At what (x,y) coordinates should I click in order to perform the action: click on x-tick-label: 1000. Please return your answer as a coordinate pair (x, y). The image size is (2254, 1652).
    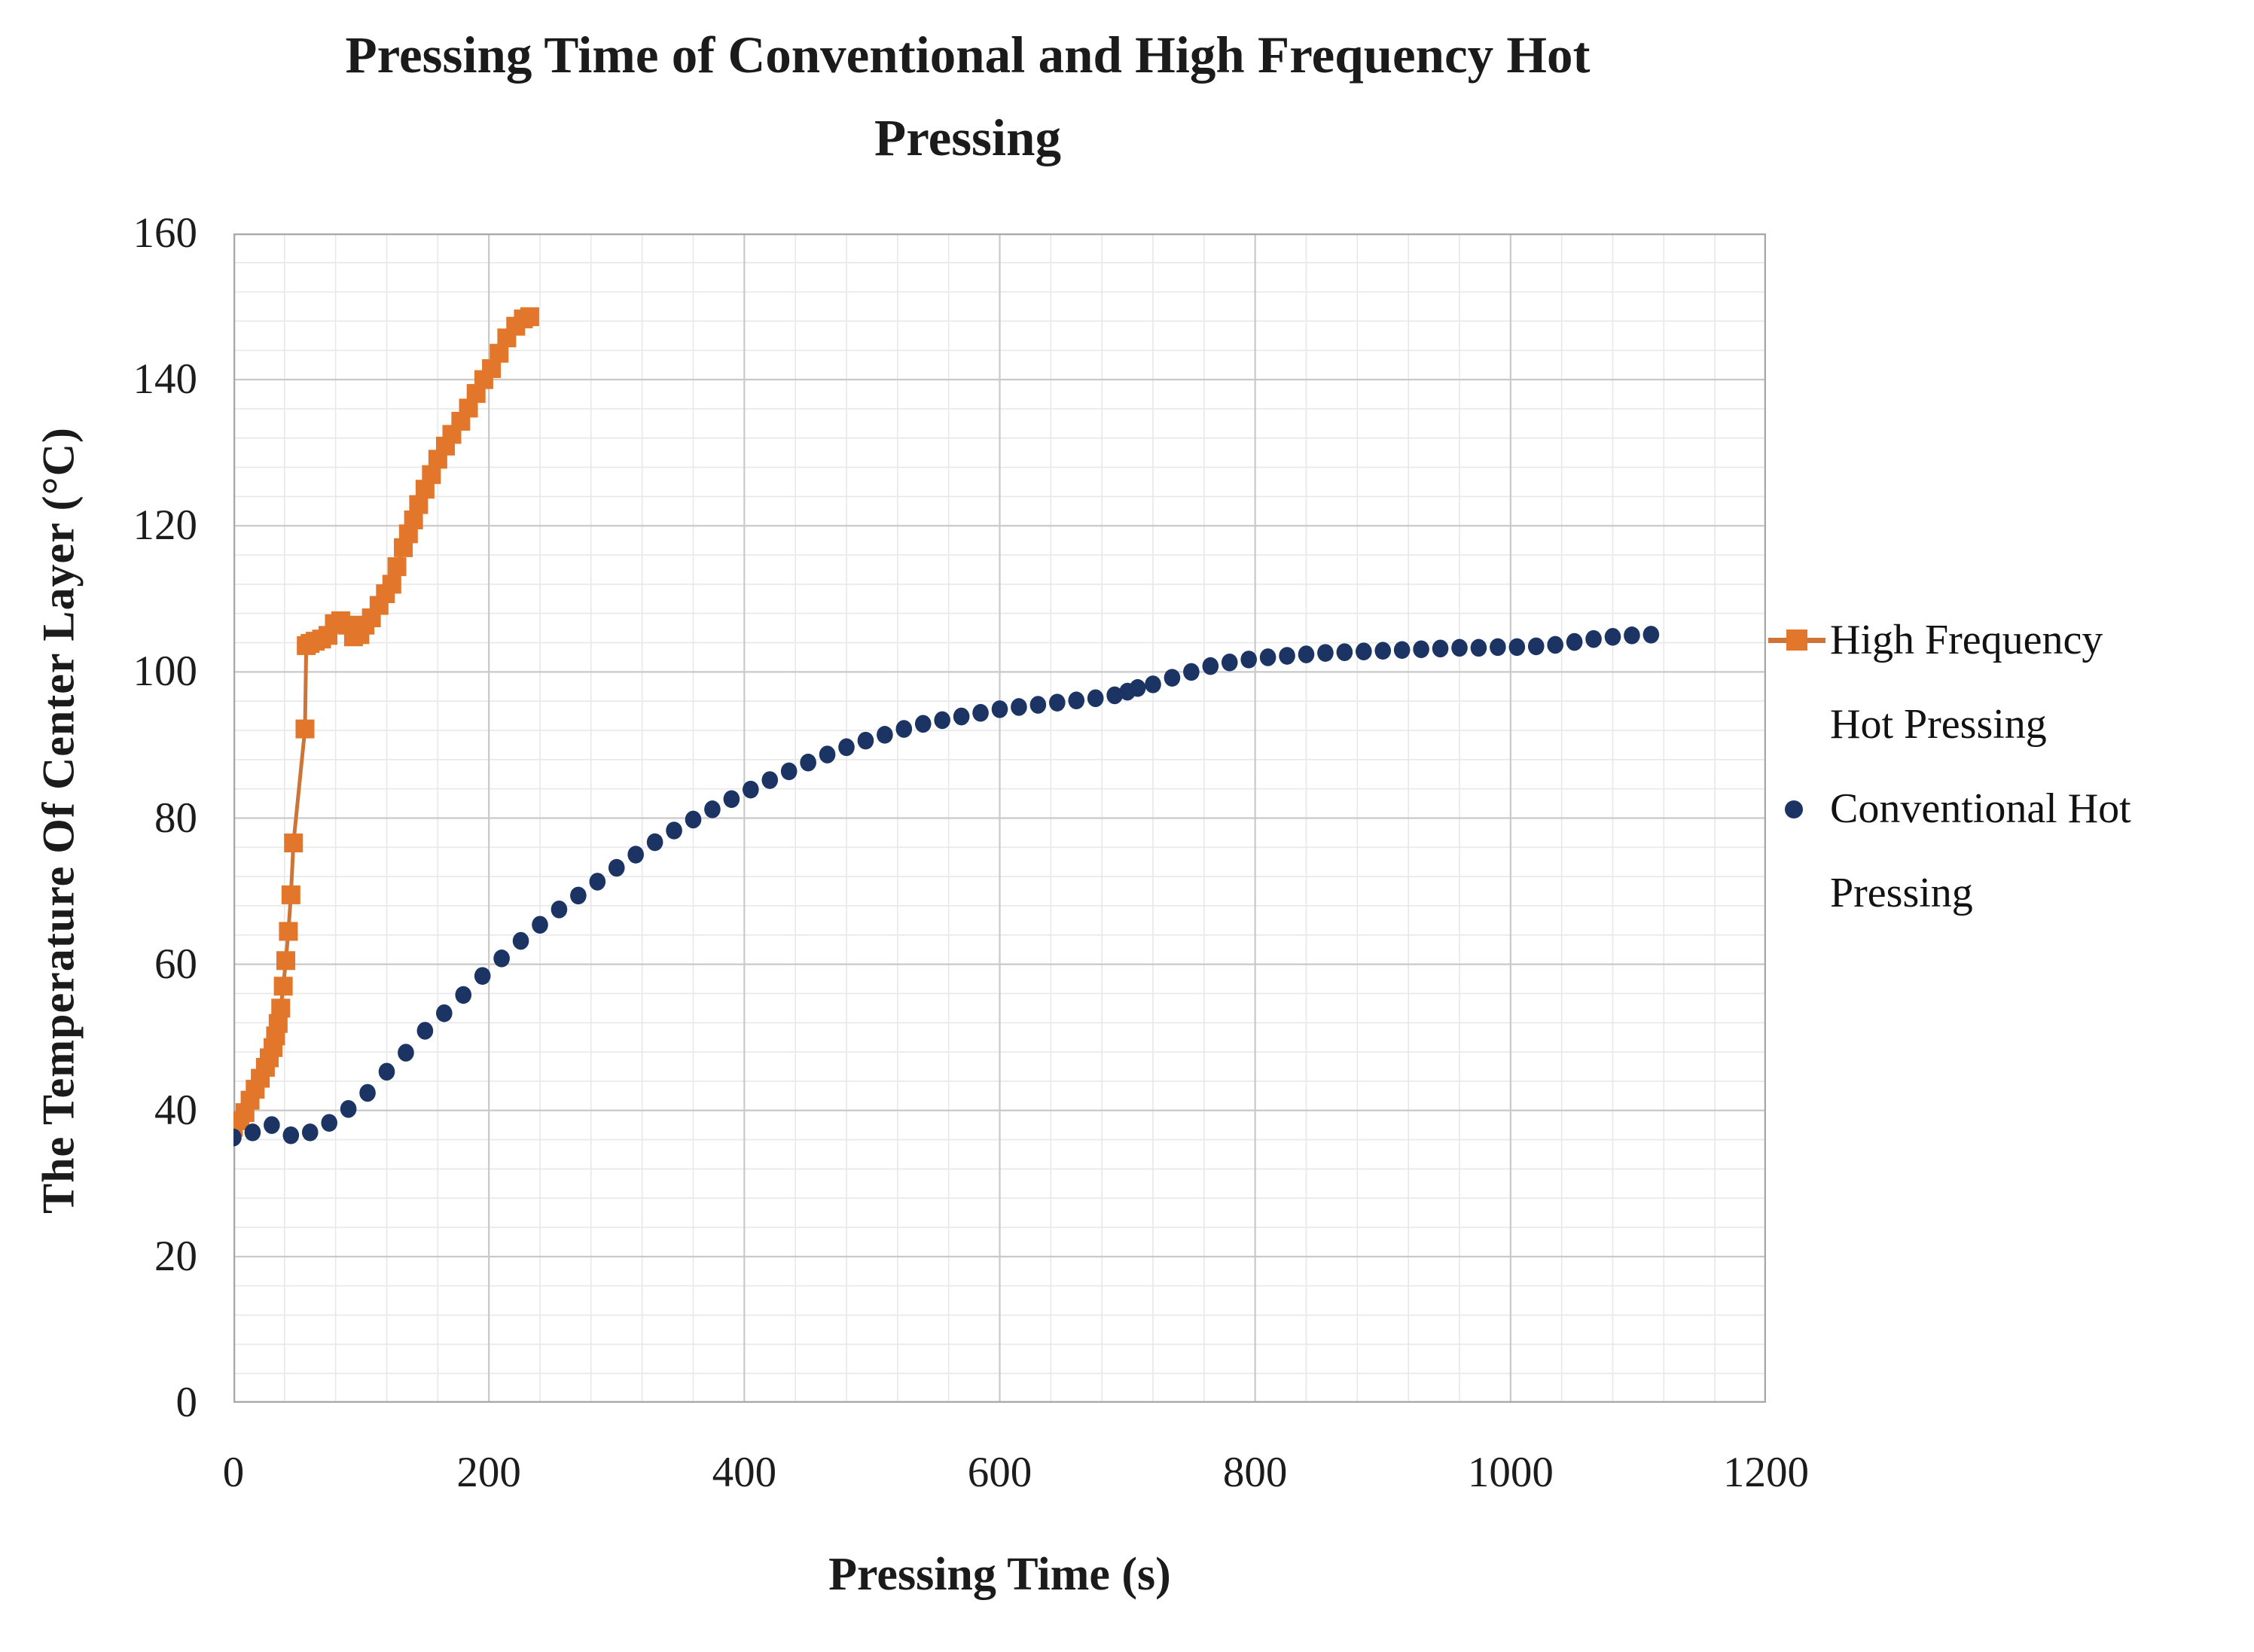
    Looking at the image, I should click on (1510, 1472).